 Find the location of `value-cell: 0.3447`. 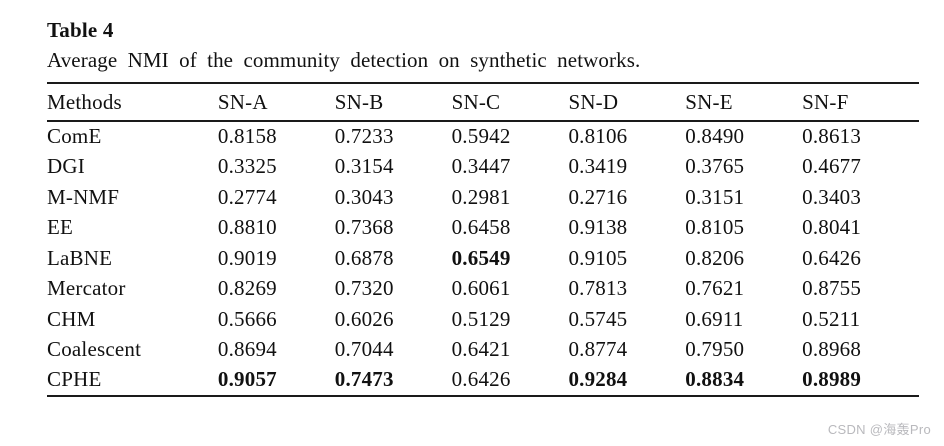

value-cell: 0.3447 is located at coordinates (481, 166).